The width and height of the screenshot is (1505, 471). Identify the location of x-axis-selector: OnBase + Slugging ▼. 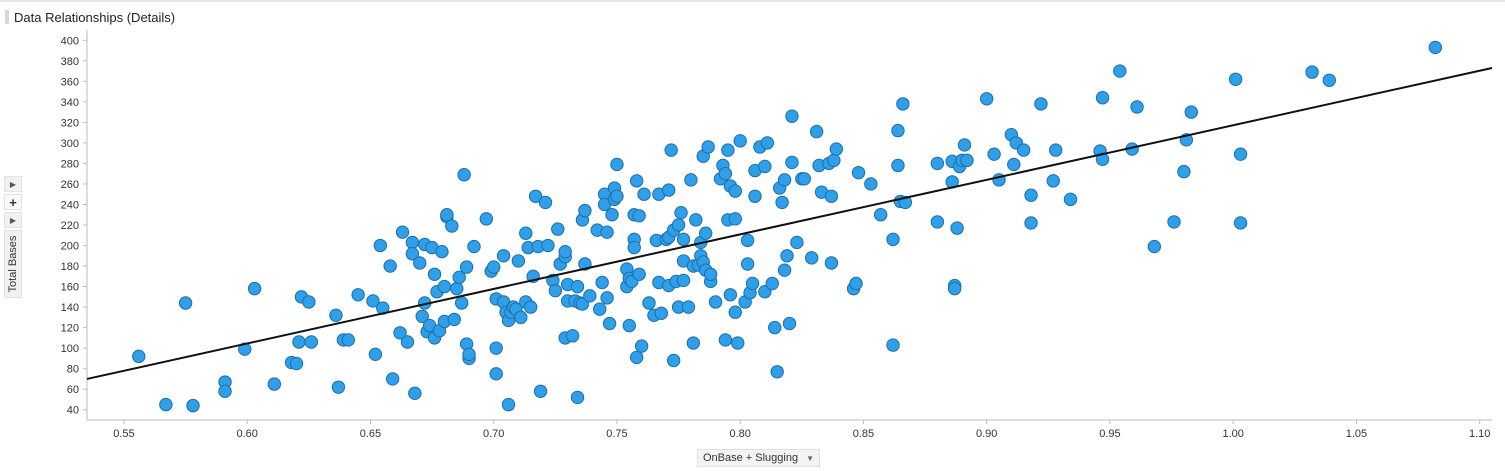
(758, 458).